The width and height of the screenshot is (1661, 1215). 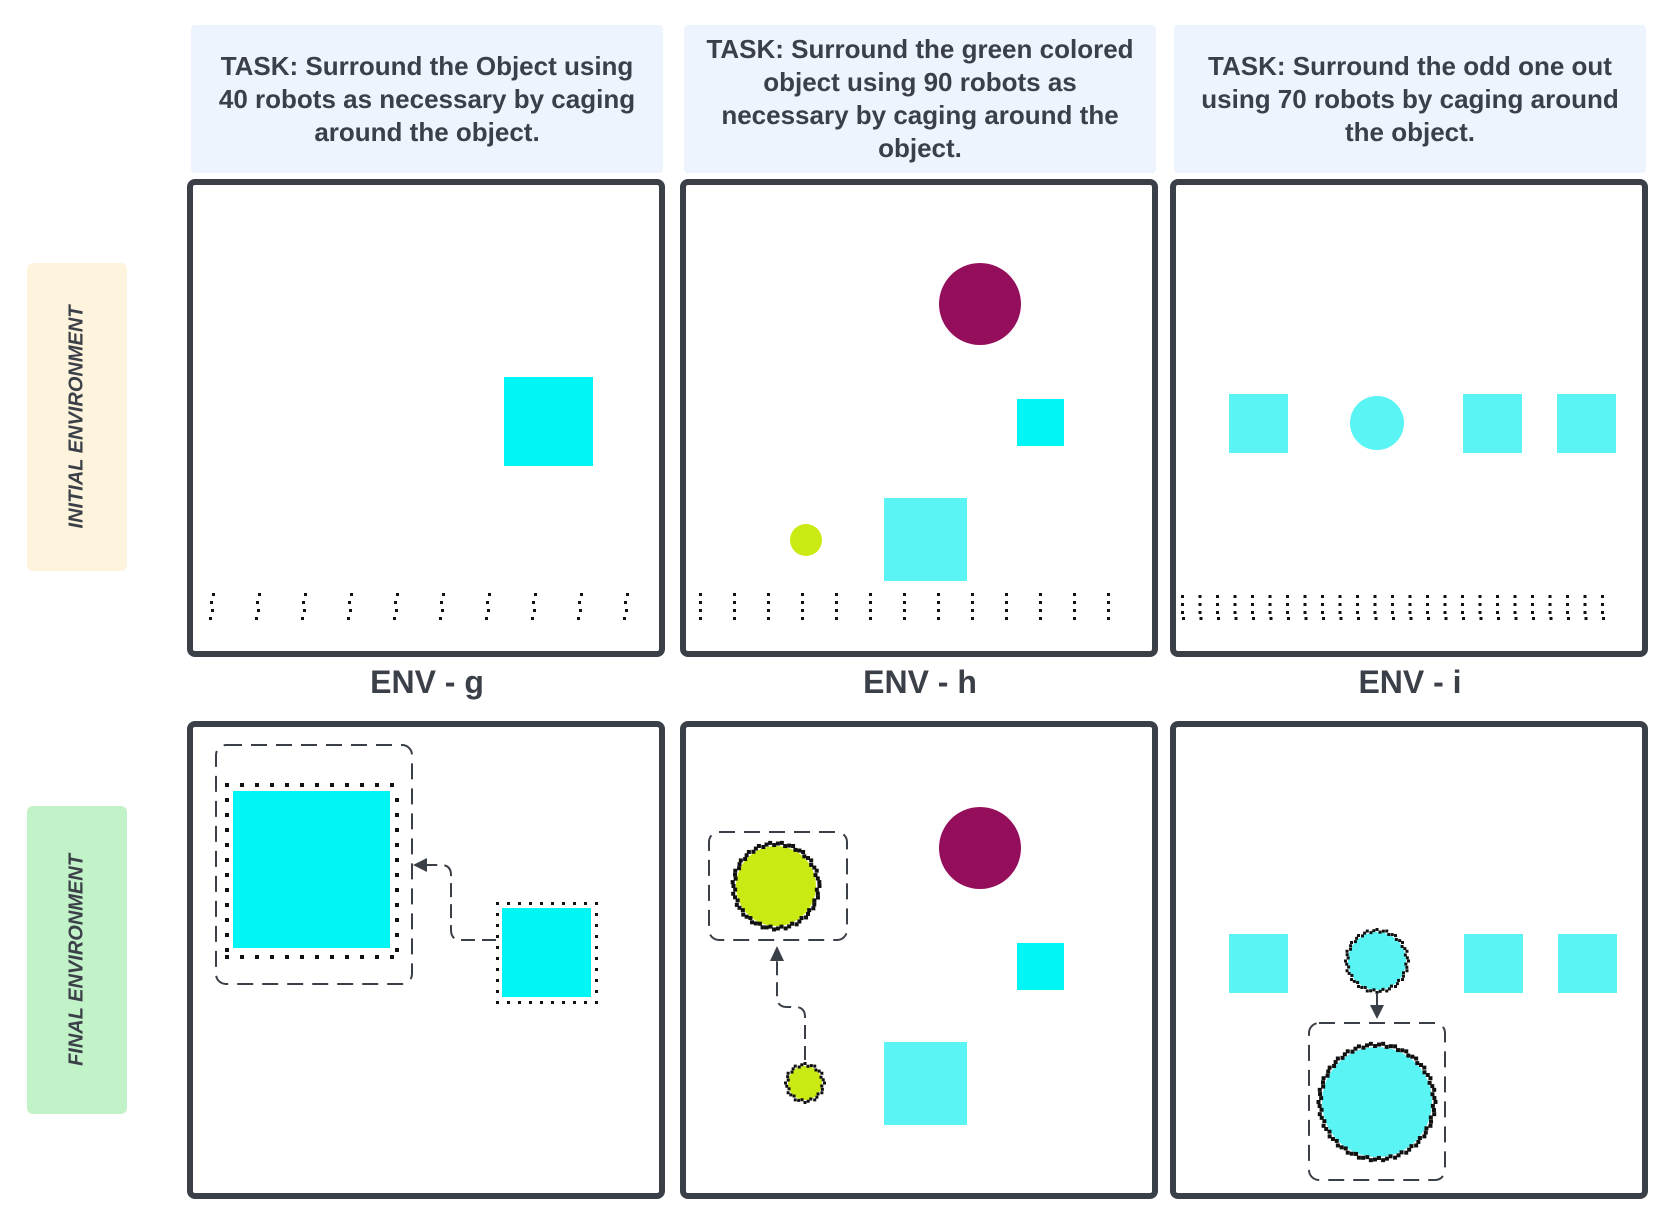 What do you see at coordinates (314, 864) in the screenshot?
I see `zoom-inset-frame` at bounding box center [314, 864].